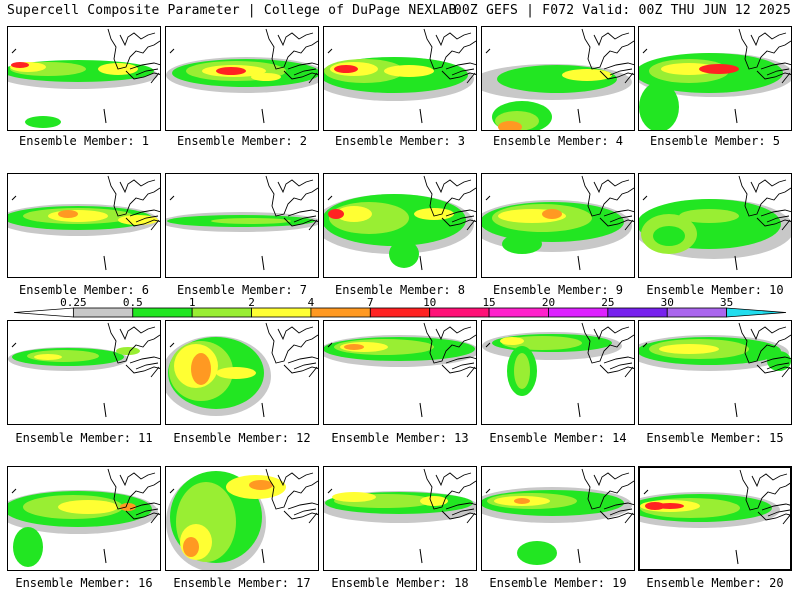 This screenshot has height=600, width=800. Describe the element at coordinates (429, 302) in the screenshot. I see `colorbar-level-label: 10` at that location.